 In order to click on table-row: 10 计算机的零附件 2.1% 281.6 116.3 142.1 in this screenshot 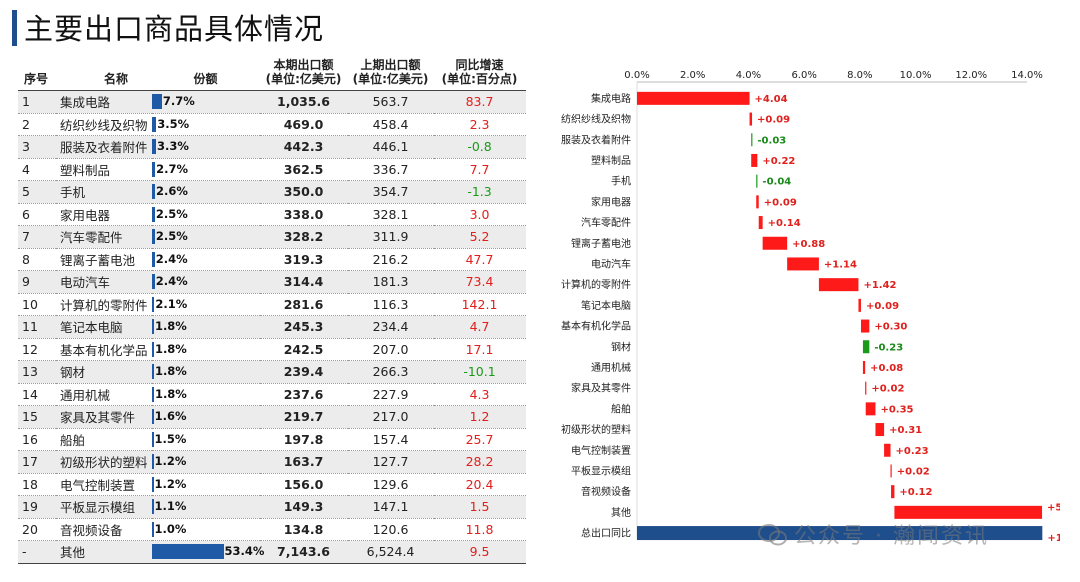, I will do `click(272, 304)`.